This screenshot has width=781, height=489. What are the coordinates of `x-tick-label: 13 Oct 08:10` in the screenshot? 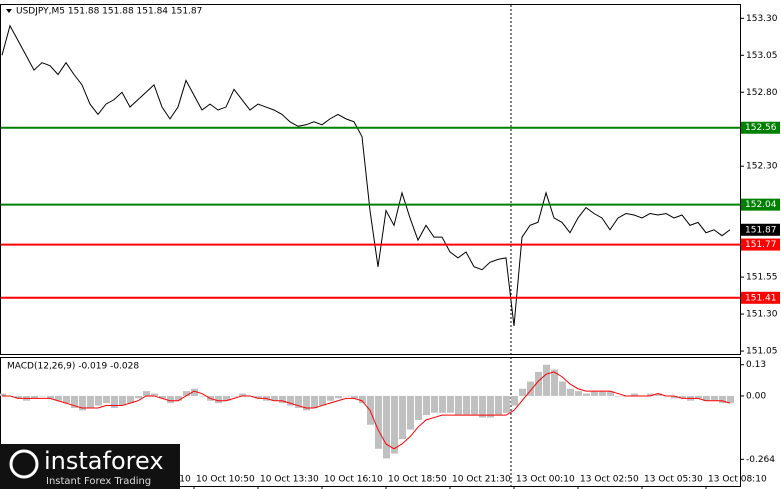 It's located at (737, 480).